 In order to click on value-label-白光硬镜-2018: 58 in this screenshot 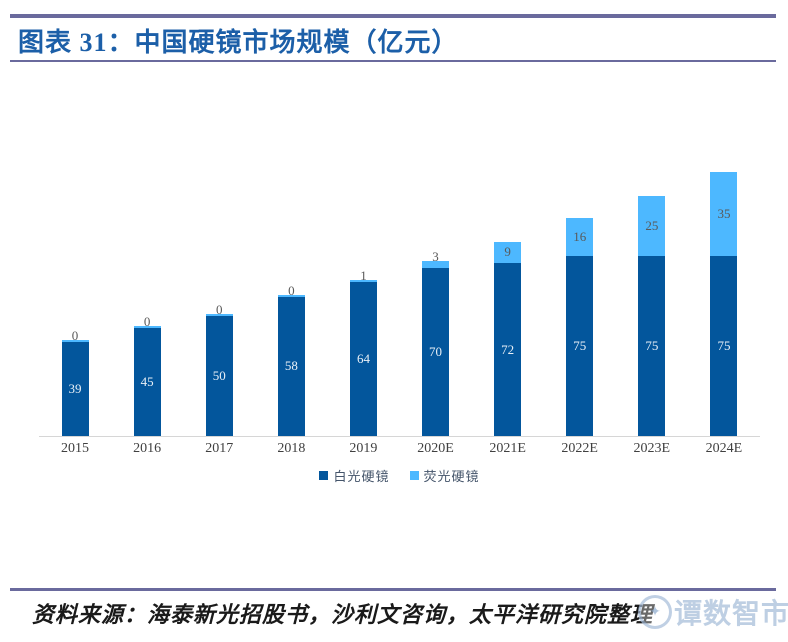, I will do `click(291, 366)`.